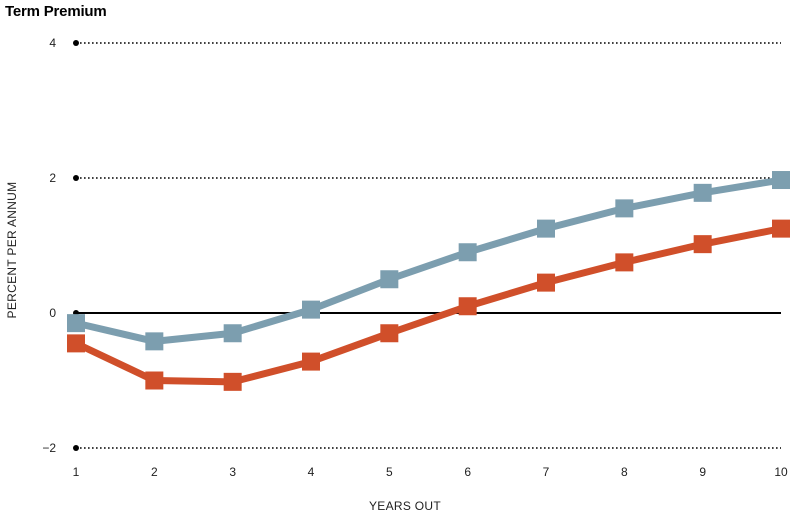 This screenshot has width=800, height=523. Describe the element at coordinates (154, 472) in the screenshot. I see `x-tick-label: 2` at that location.